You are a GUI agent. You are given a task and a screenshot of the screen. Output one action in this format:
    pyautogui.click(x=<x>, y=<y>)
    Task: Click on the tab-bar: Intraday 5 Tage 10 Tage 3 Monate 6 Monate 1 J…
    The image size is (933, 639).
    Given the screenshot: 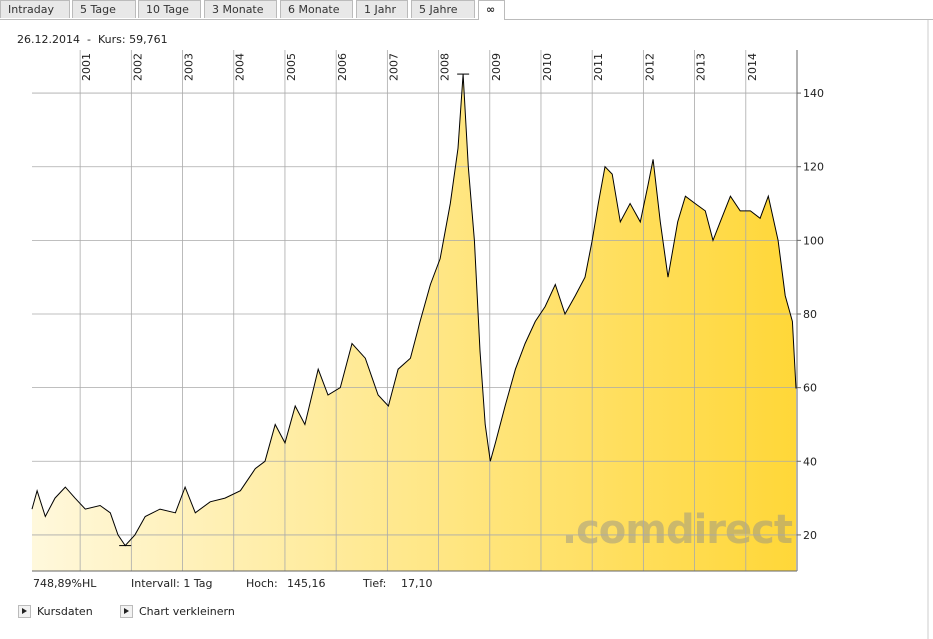 What is the action you would take?
    pyautogui.click(x=466, y=10)
    